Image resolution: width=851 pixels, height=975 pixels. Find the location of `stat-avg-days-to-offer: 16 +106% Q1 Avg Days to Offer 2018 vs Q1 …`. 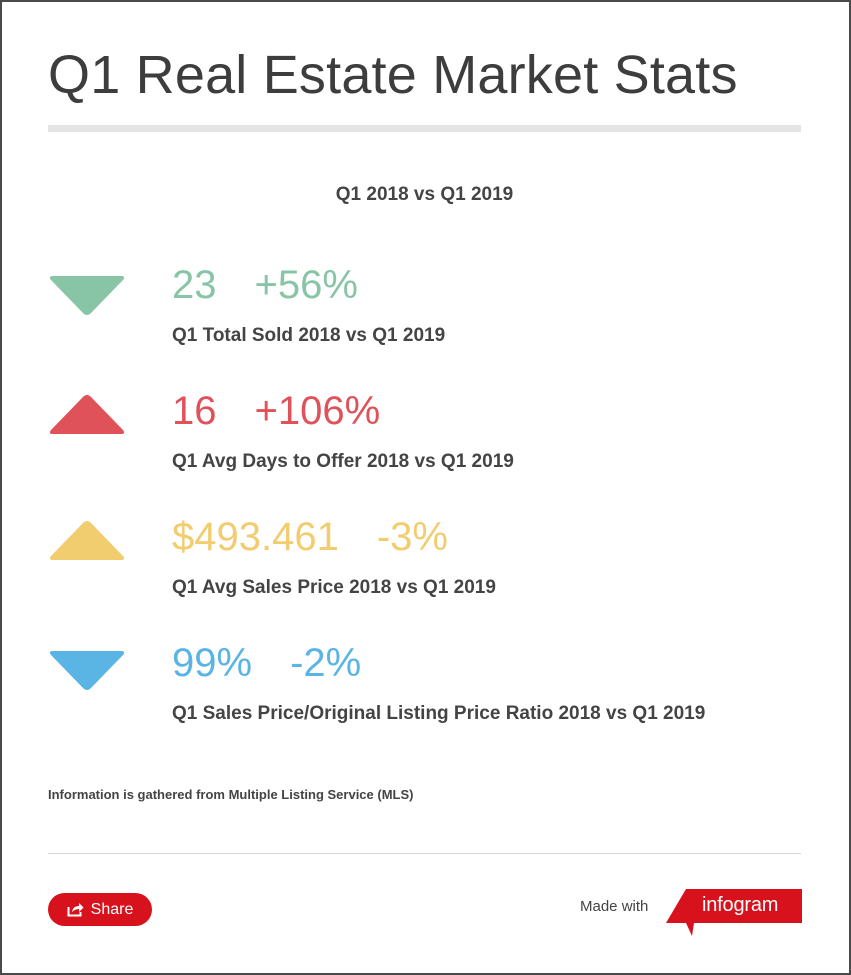

stat-avg-days-to-offer: 16 +106% Q1 Avg Days to Offer 2018 vs Q1 … is located at coordinates (425, 439).